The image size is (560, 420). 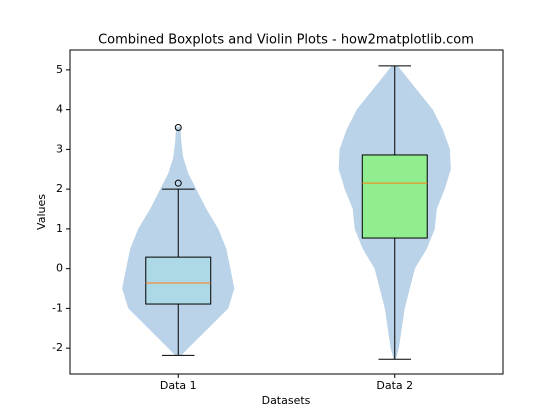 I want to click on y-tick-label: -1, so click(x=57, y=307).